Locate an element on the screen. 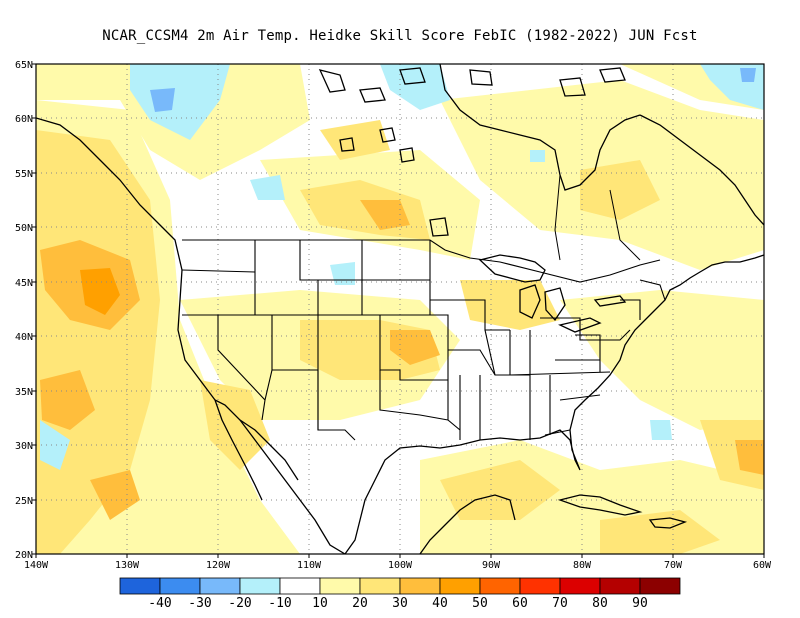  skill-40-50-areas is located at coordinates (100, 291).